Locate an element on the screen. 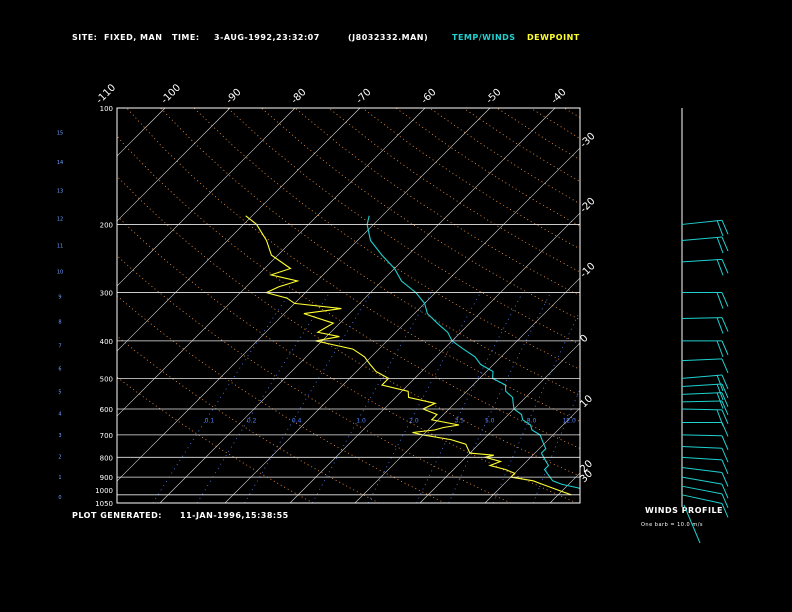 This screenshot has height=612, width=792. winds-profile-title: WINDS PROFILE is located at coordinates (684, 510).